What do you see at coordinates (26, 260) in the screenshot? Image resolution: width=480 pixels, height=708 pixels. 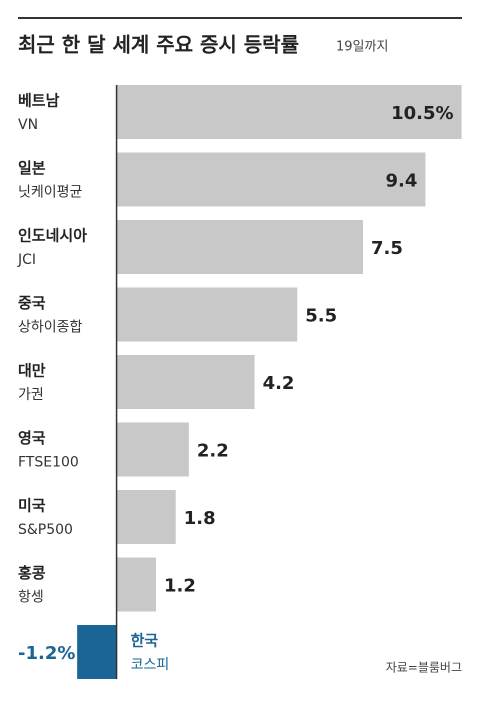 I see `index-label: JCI` at bounding box center [26, 260].